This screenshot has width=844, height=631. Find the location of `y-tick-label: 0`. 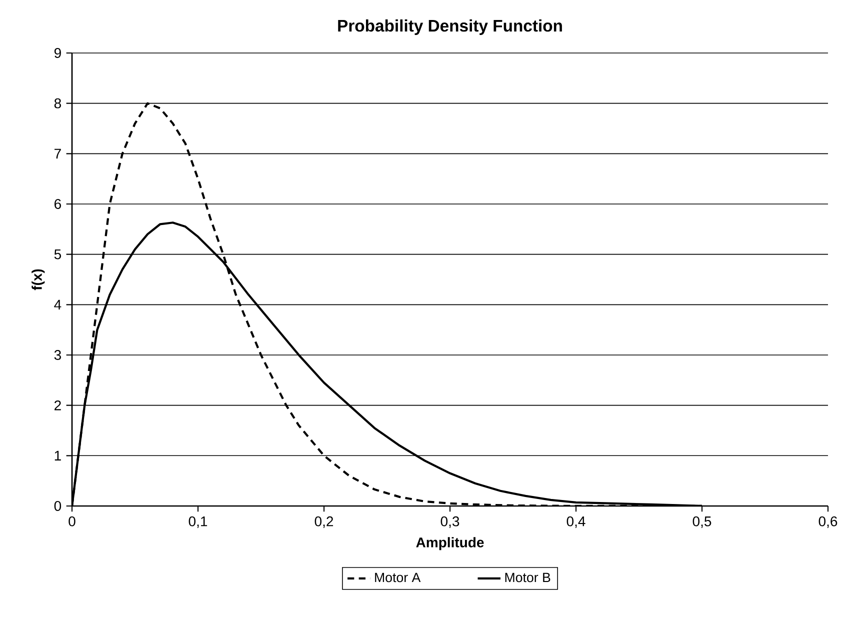

y-tick-label: 0 is located at coordinates (58, 506).